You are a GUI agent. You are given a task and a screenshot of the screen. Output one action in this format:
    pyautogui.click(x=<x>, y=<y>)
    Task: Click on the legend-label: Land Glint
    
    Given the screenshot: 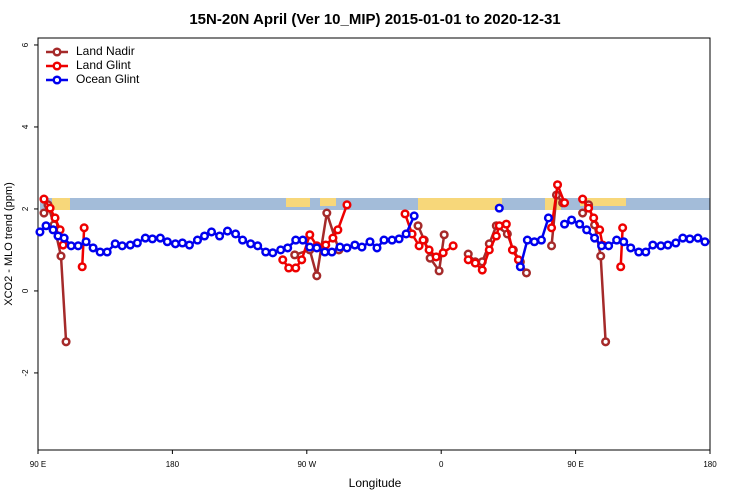 What is the action you would take?
    pyautogui.click(x=103, y=65)
    